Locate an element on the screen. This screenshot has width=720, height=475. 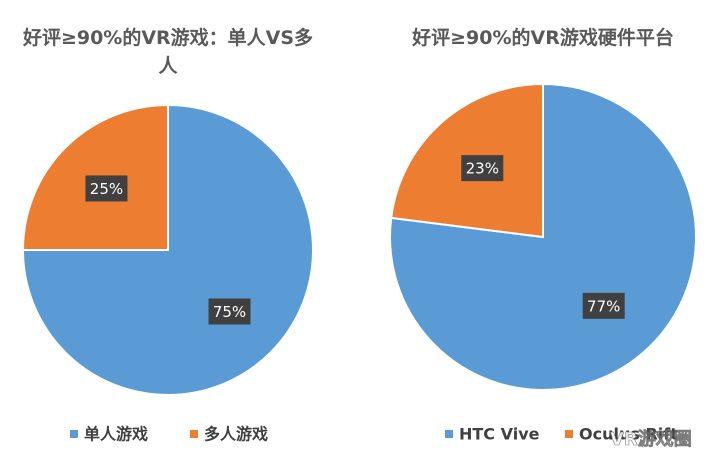
chart-title: 好评≥90%的VR游戏：单人VS多人 is located at coordinates (168, 52).